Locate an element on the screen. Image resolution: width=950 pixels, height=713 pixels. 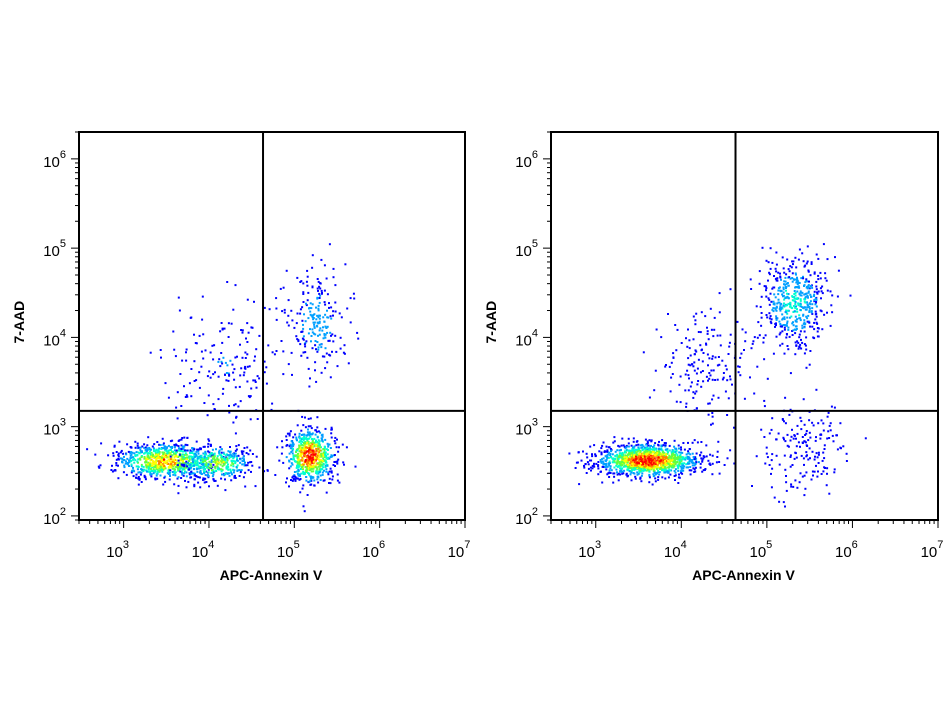
tick-exponent: 6 is located at coordinates (535, 155).